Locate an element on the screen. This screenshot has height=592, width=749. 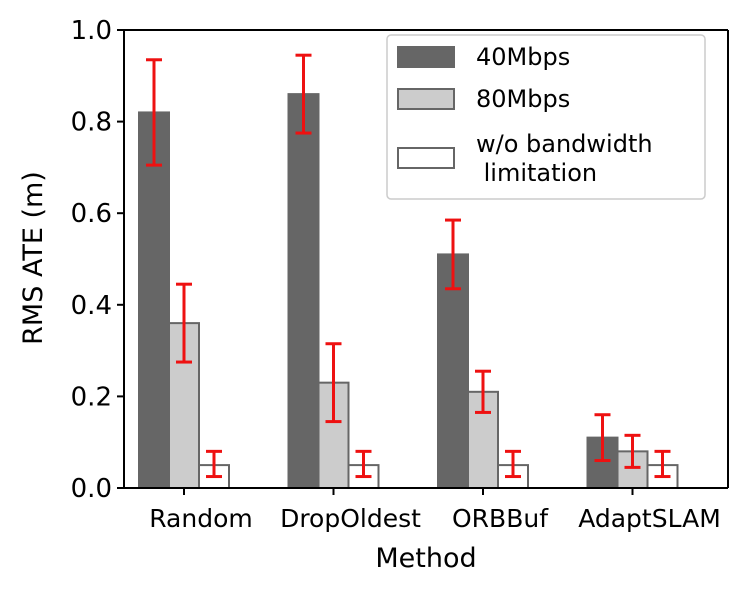
error-bar-s2-DropOldest is located at coordinates (363, 464).